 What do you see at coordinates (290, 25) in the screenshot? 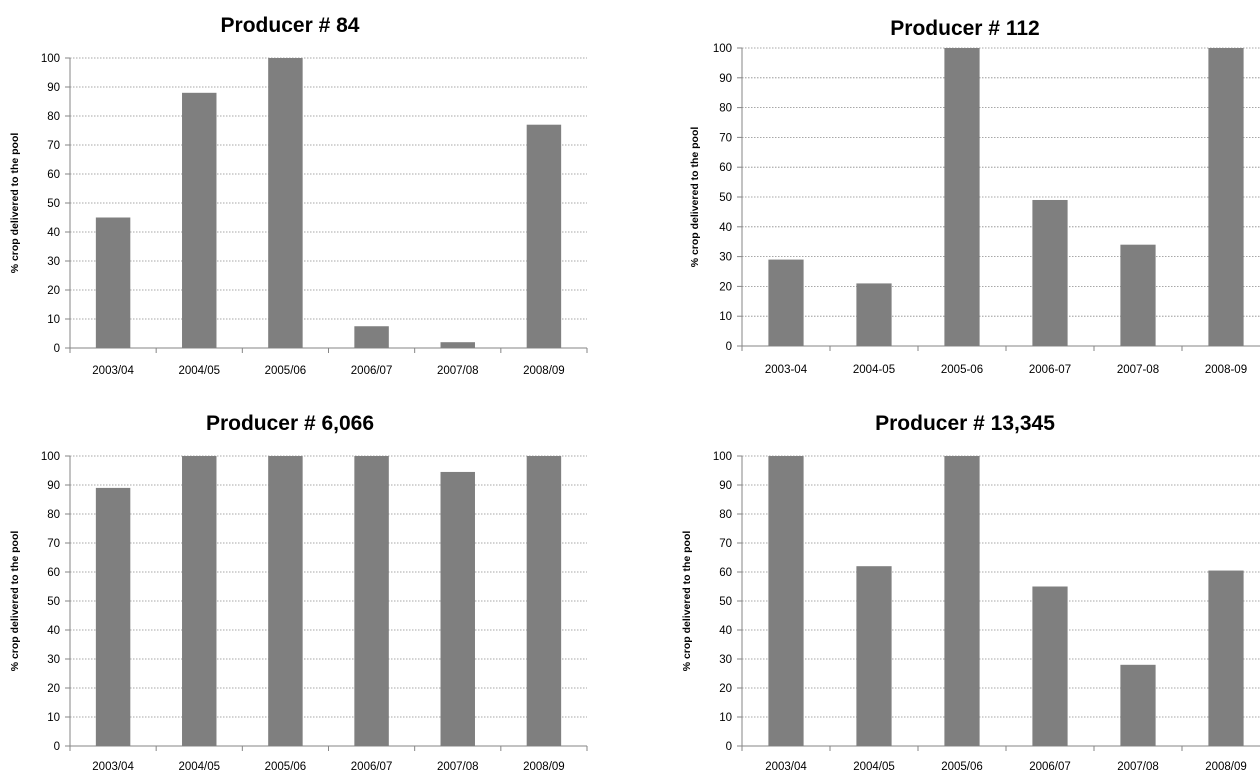
I see `chart-title: Producer # 84` at bounding box center [290, 25].